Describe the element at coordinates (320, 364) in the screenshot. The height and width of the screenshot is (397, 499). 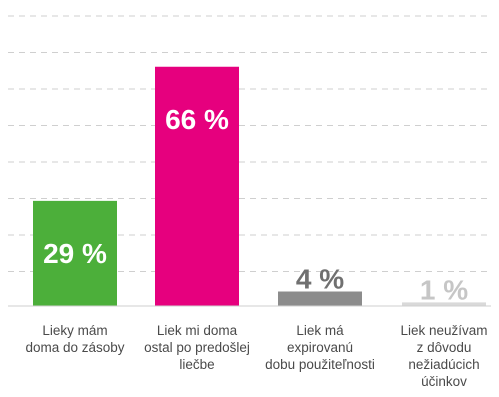
I see `category-label-line: dobu použiteľnosti` at that location.